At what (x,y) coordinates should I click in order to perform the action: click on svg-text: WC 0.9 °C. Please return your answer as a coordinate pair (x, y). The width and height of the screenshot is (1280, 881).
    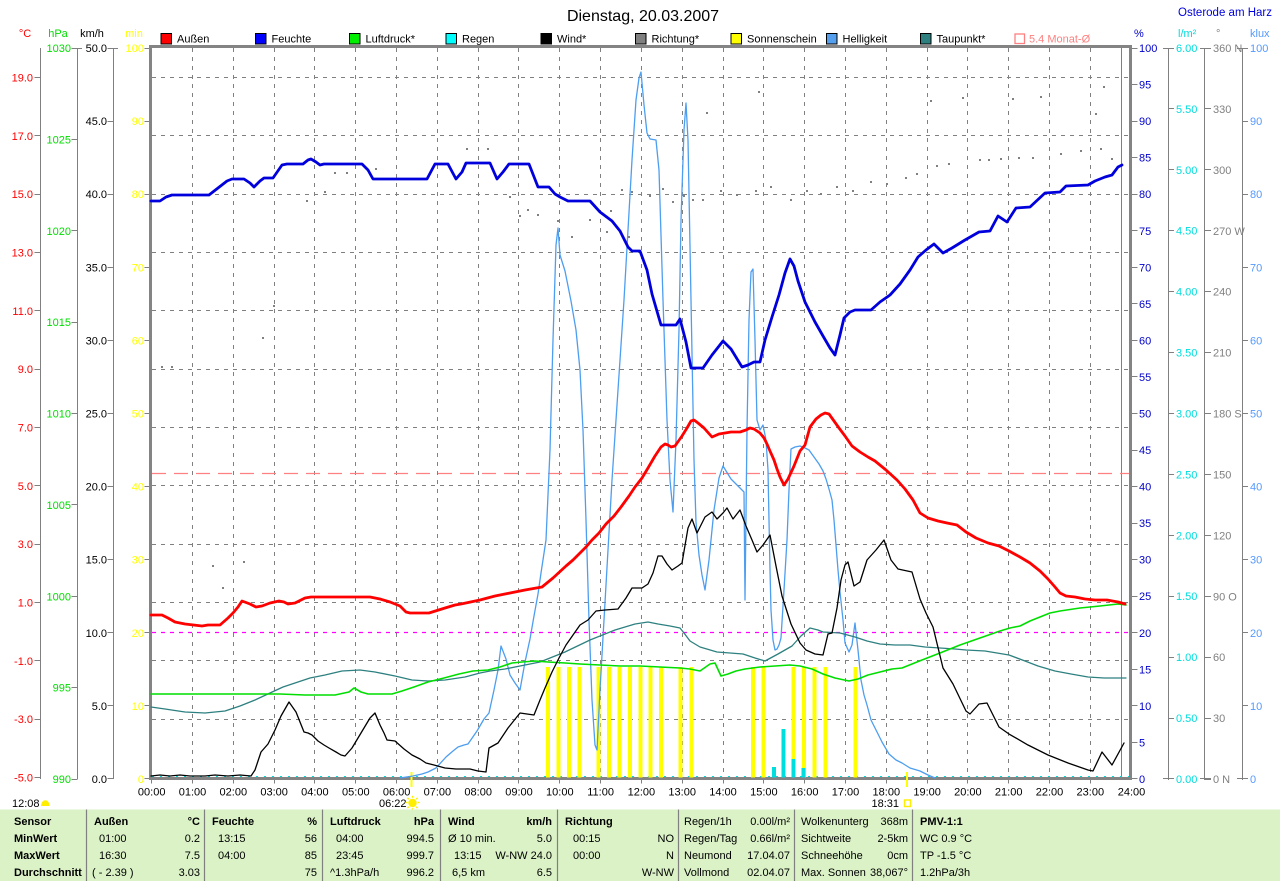
    Looking at the image, I should click on (946, 839).